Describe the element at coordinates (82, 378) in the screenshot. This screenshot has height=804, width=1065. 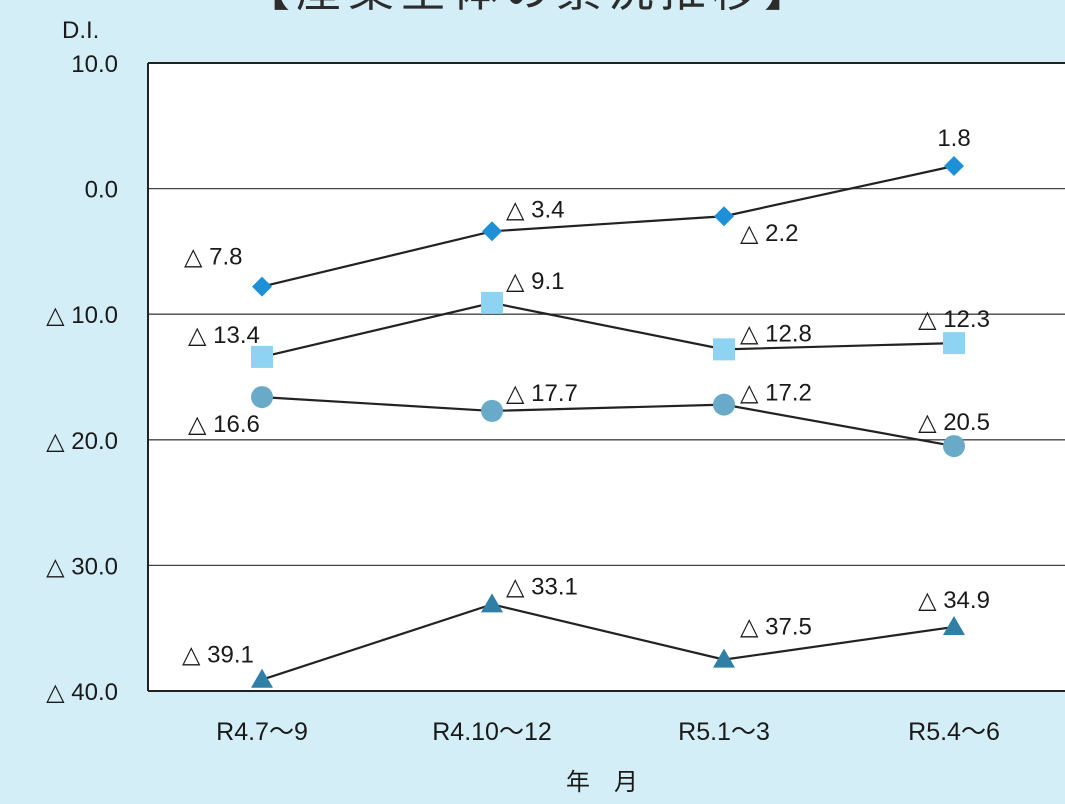
I see `y-tick-labels: 10.0 0.0 △ 10.0 △ 20.0 △ 30.0 △ 40.0` at that location.